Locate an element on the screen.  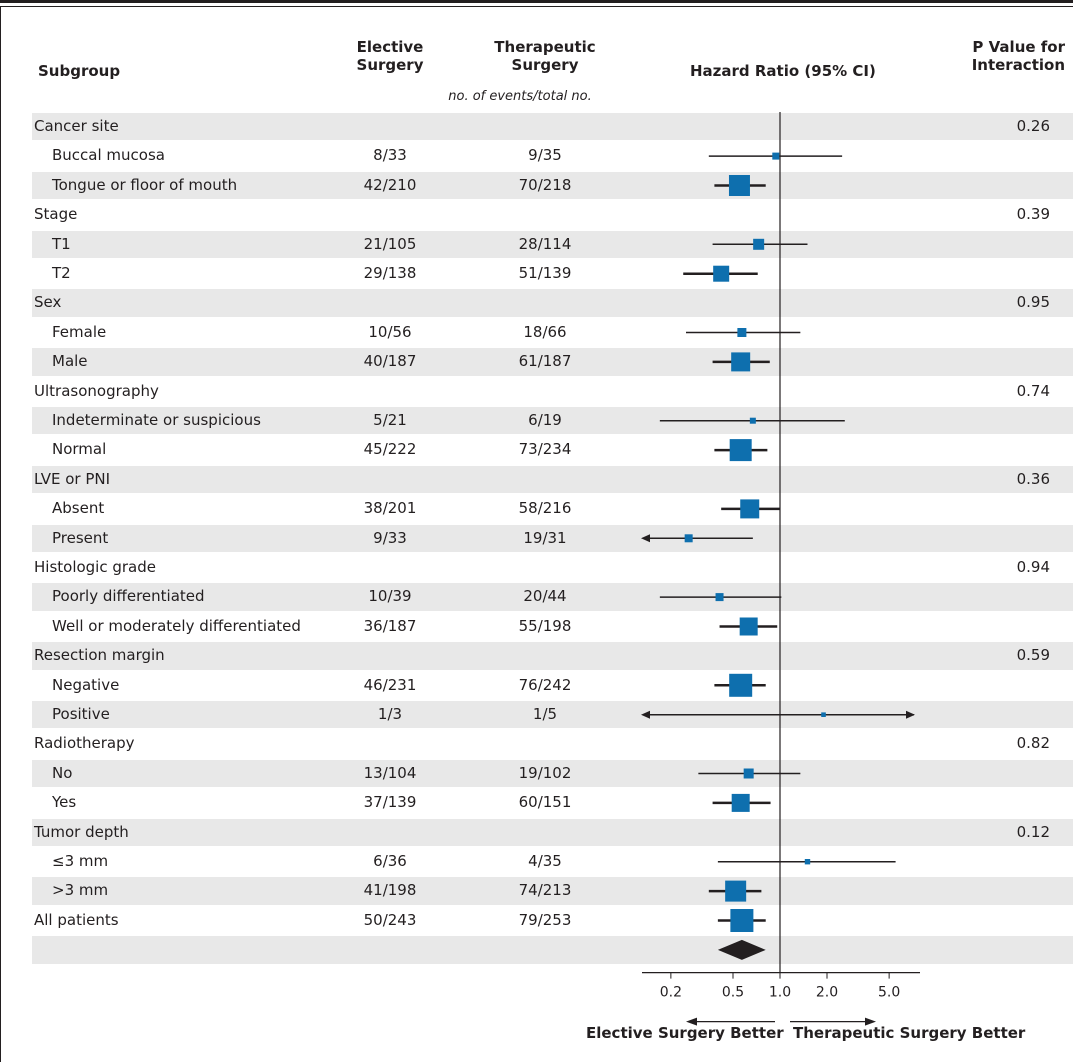
subgroup-label: Well or moderately differentiated is located at coordinates (176, 625).